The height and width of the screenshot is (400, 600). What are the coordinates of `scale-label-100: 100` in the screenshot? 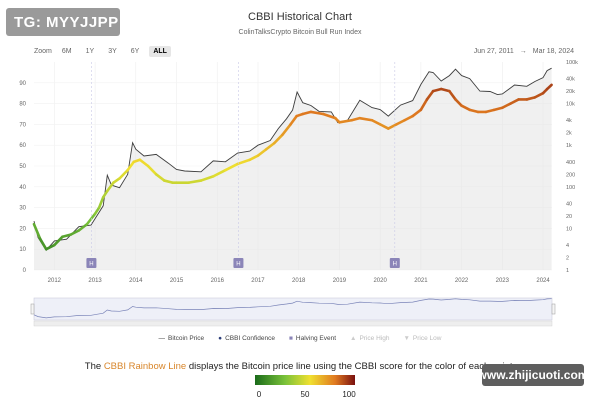 It's located at (349, 394).